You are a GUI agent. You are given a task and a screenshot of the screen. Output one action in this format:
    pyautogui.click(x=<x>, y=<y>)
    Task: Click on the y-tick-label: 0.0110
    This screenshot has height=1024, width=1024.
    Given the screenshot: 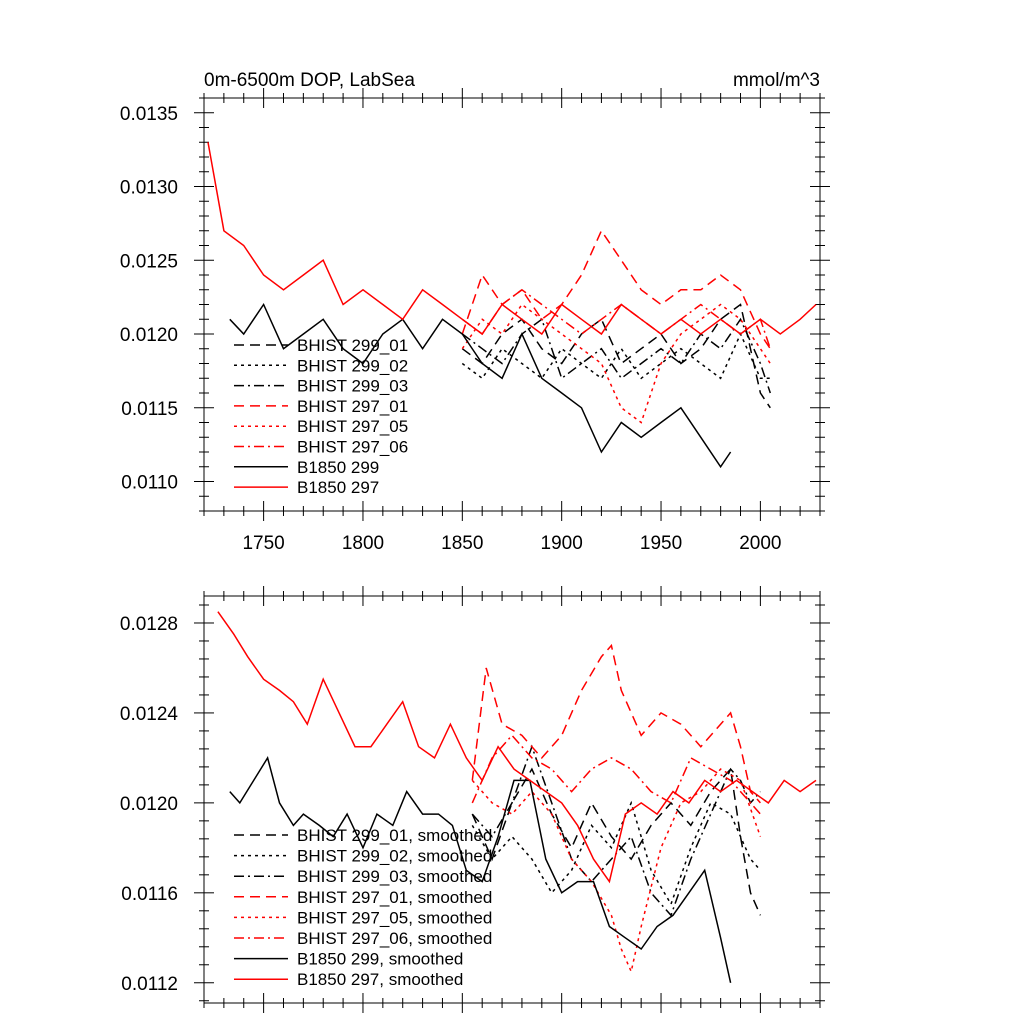 What is the action you would take?
    pyautogui.click(x=149, y=483)
    